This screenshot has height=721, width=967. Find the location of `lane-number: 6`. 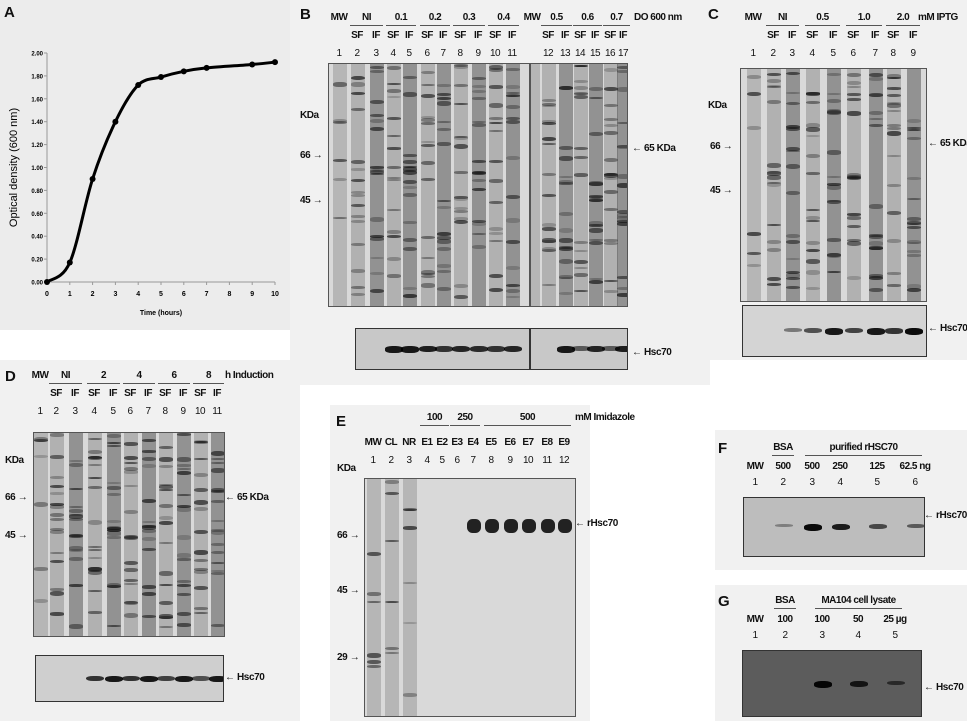

lane-number: 6 is located at coordinates (457, 460).